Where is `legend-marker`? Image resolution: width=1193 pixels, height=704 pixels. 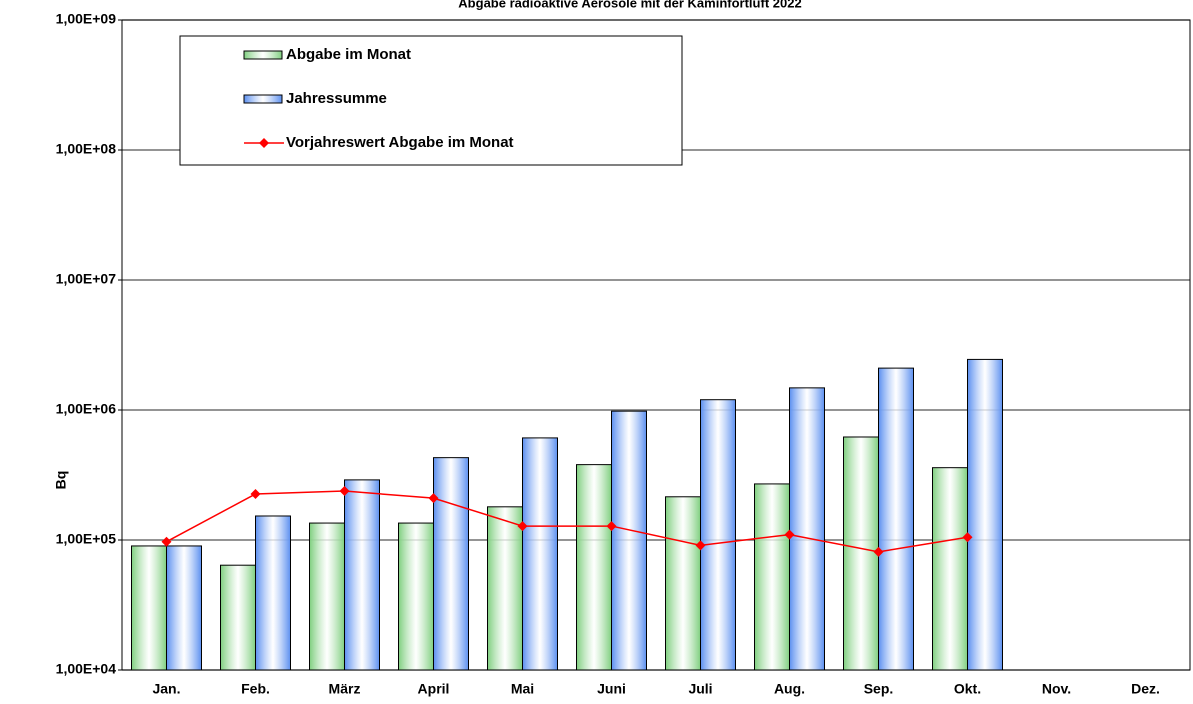
legend-marker is located at coordinates (264, 143).